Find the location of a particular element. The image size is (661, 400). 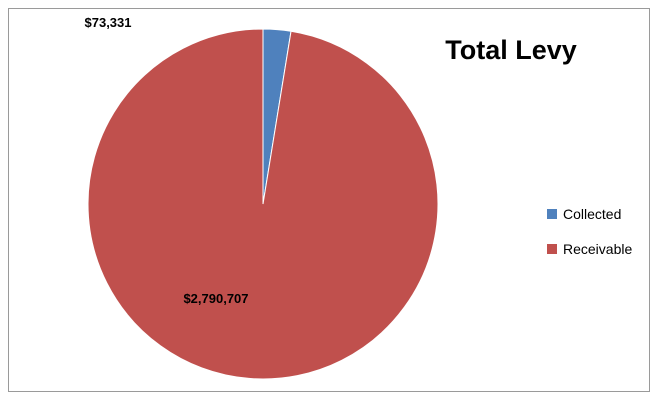

legend-swatch-collected is located at coordinates (552, 214).